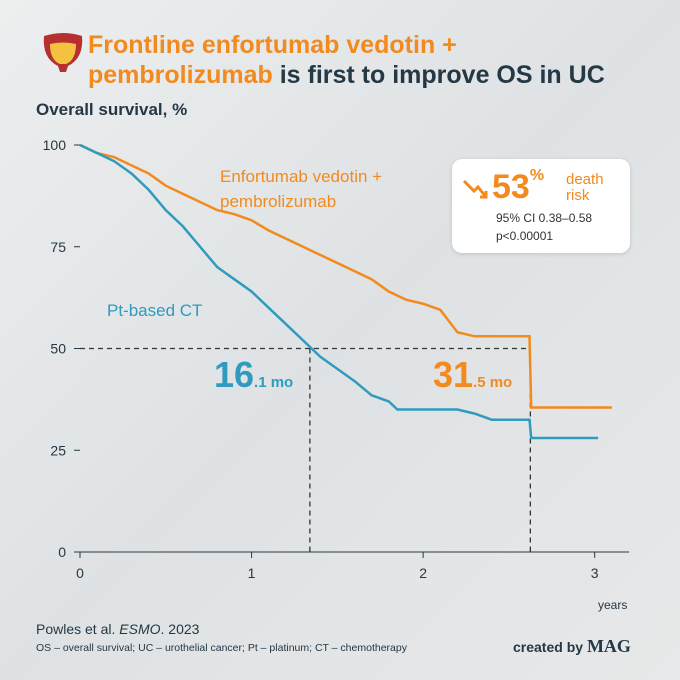 The width and height of the screenshot is (680, 680). I want to click on credit: created by MAG, so click(572, 646).